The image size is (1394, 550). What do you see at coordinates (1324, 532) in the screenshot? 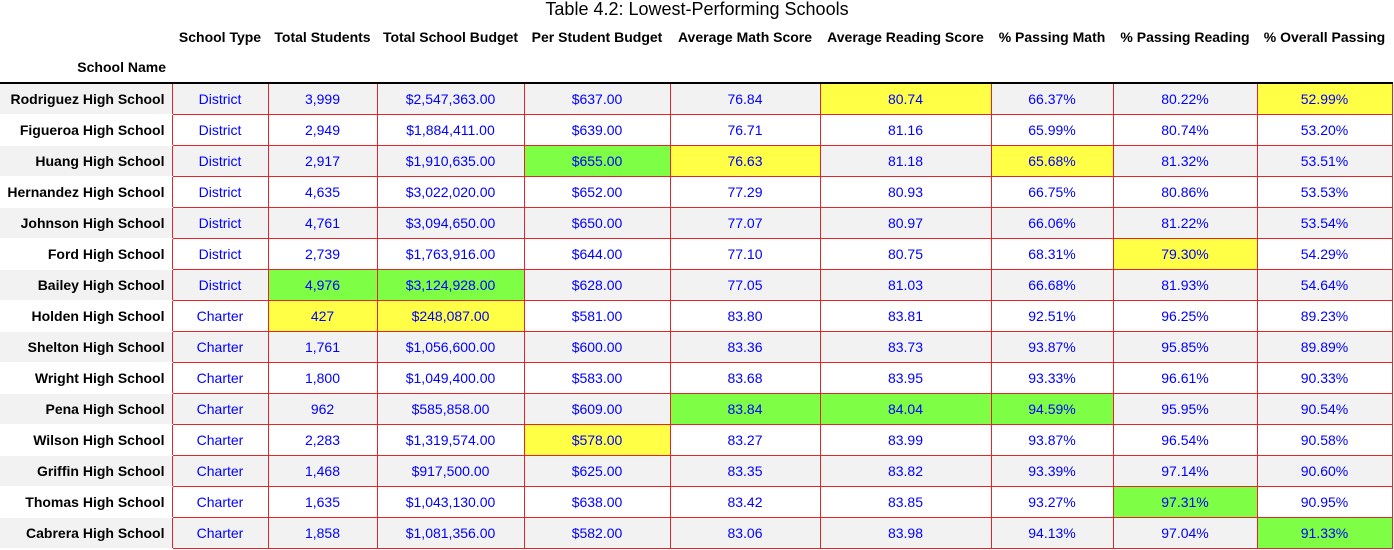
I see `table-cell: 91.33%` at bounding box center [1324, 532].